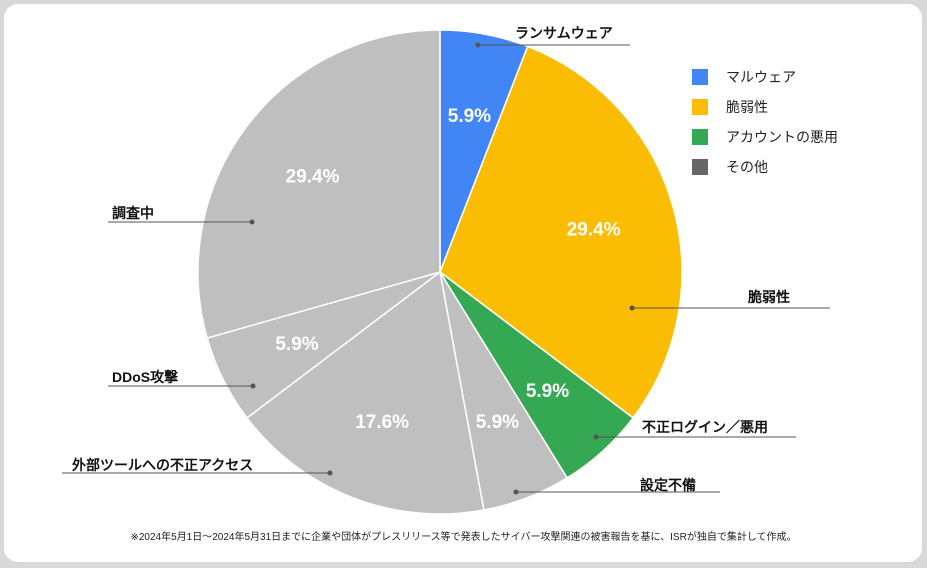  What do you see at coordinates (761, 77) in the screenshot?
I see `legend-label: マルウェア` at bounding box center [761, 77].